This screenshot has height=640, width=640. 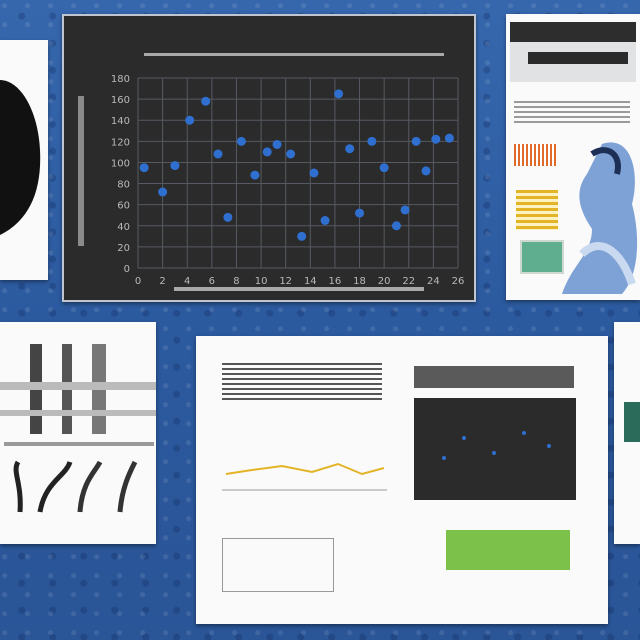 I want to click on document-header, so click(x=573, y=52).